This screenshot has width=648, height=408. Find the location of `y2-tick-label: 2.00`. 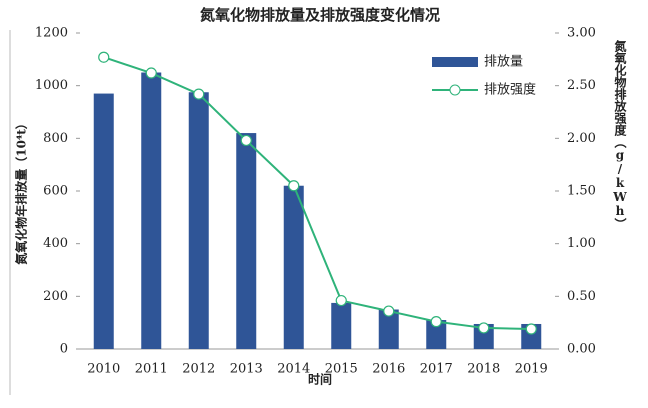

y2-tick-label: 2.00 is located at coordinates (581, 138).